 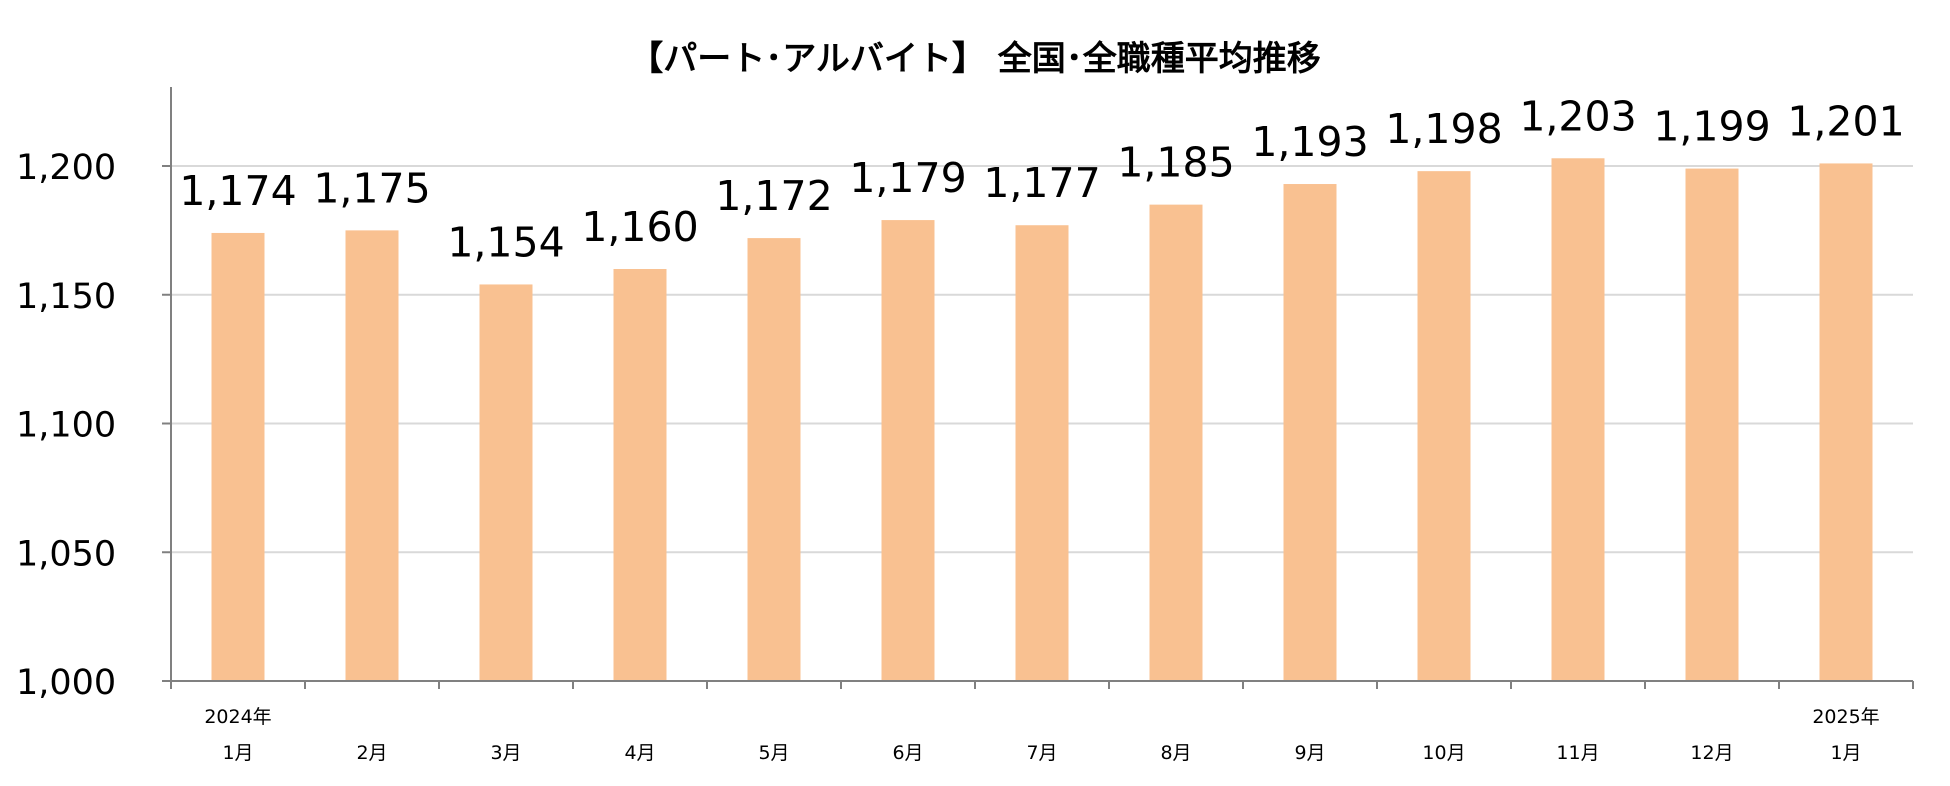 What do you see at coordinates (1845, 121) in the screenshot?
I see `data-label: 1,201` at bounding box center [1845, 121].